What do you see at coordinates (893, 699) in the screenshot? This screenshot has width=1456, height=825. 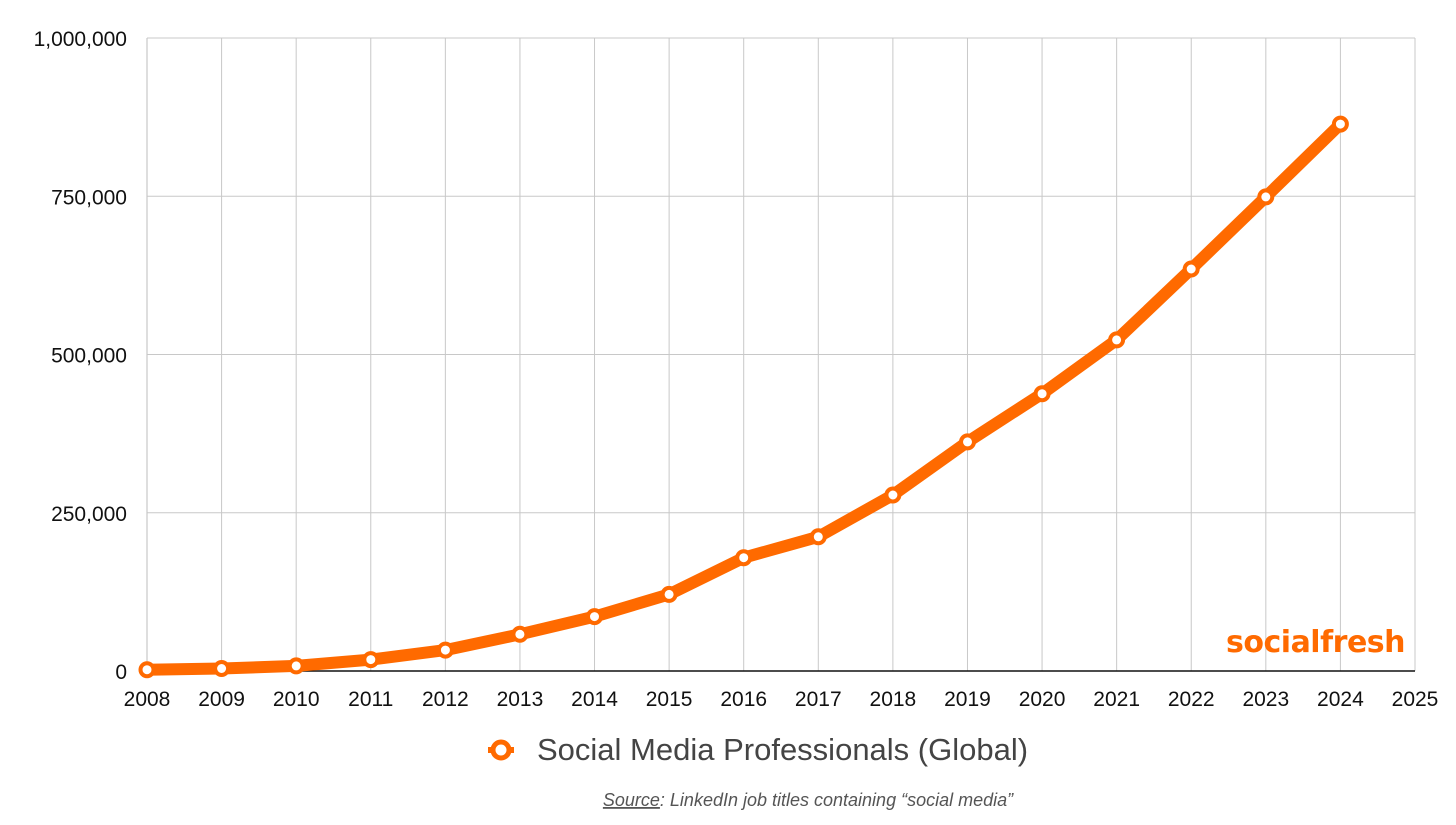 I see `x-tick-label: 2018` at bounding box center [893, 699].